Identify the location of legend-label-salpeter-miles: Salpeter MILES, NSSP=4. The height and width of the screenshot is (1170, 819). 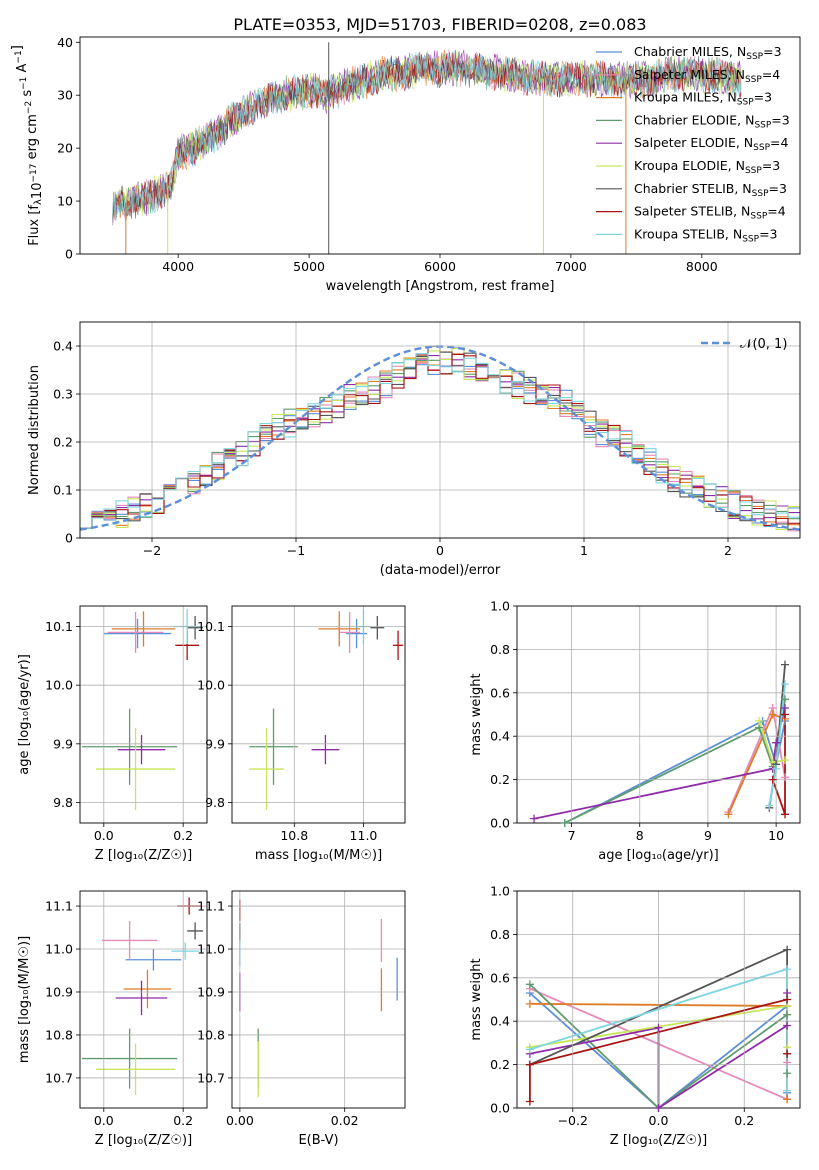
(707, 76).